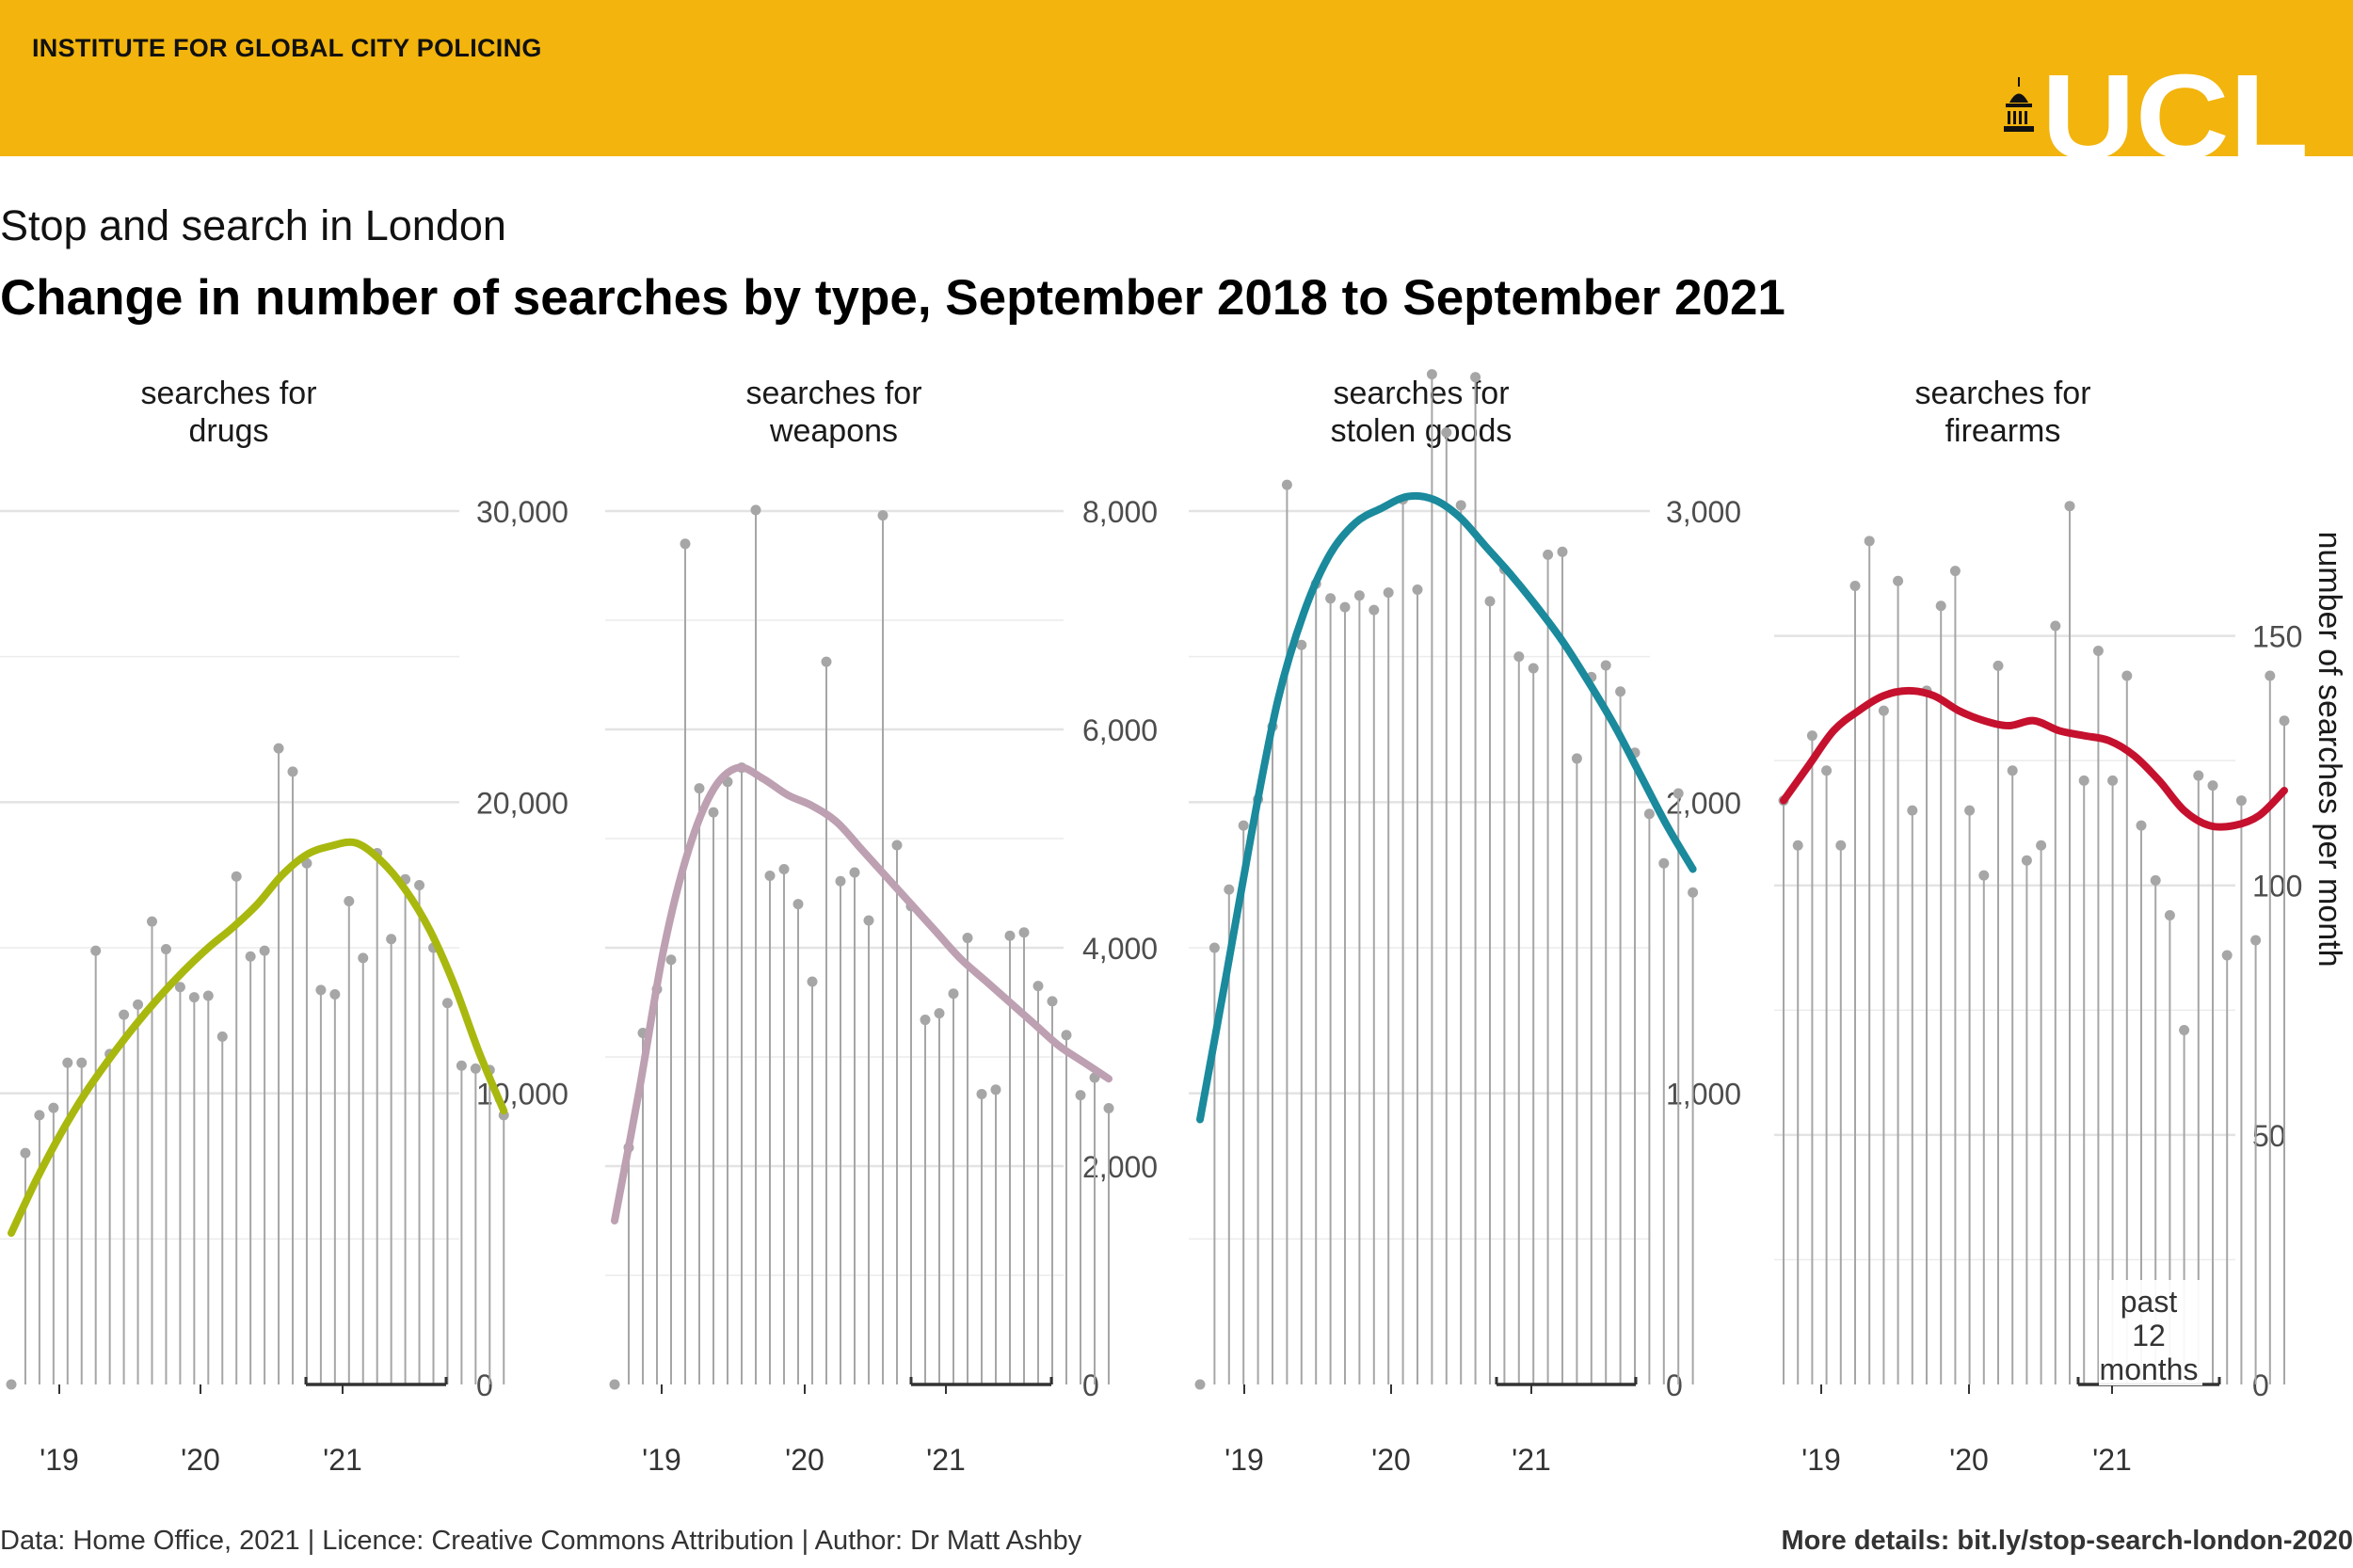 Image resolution: width=2353 pixels, height=1568 pixels. What do you see at coordinates (1176, 78) in the screenshot?
I see `header-band` at bounding box center [1176, 78].